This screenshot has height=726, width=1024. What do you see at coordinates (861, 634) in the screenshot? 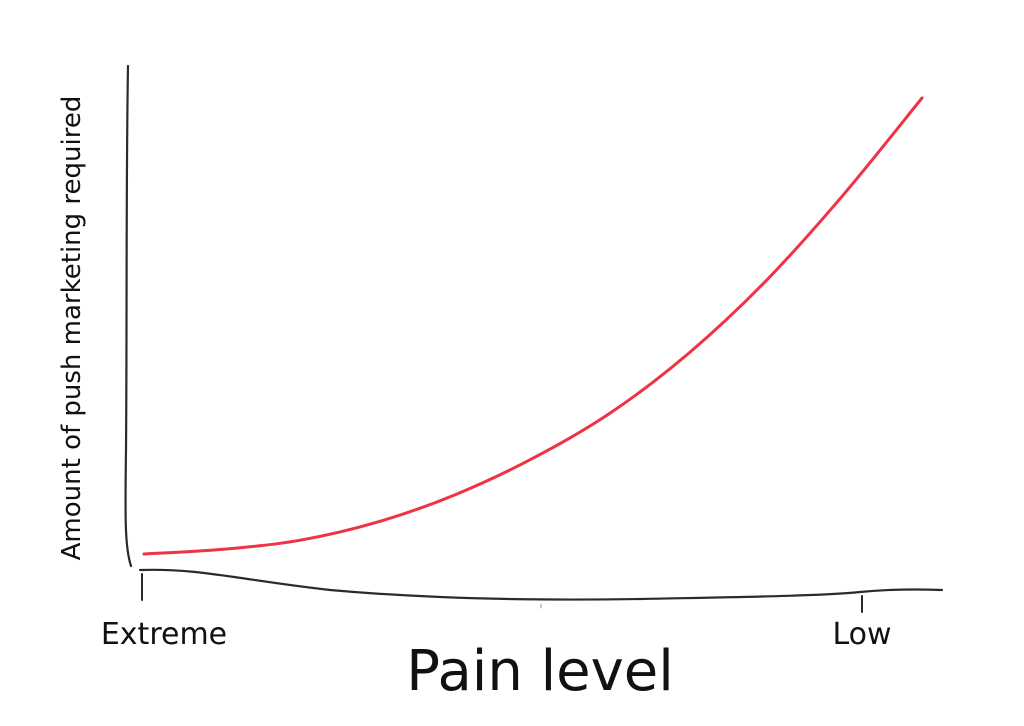
I see `x-tick-label-low: Low` at bounding box center [861, 634].